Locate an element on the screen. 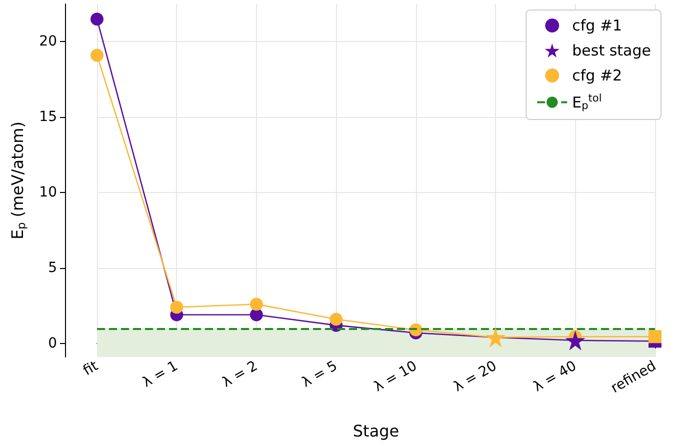  y-tick-label: 20 is located at coordinates (48, 42).